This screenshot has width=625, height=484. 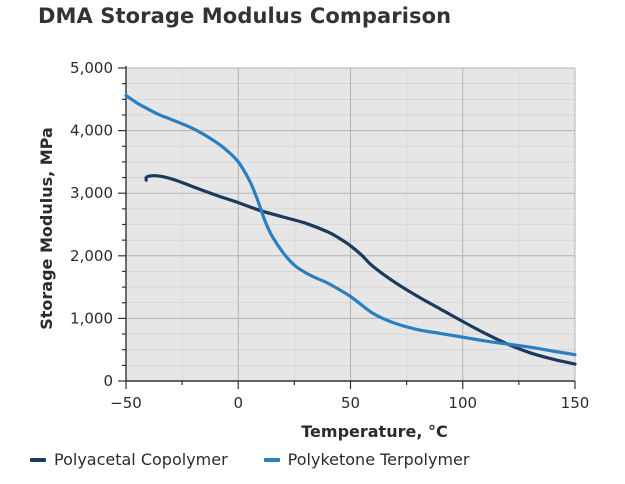 I want to click on x-tick-label: 50, so click(x=350, y=403).